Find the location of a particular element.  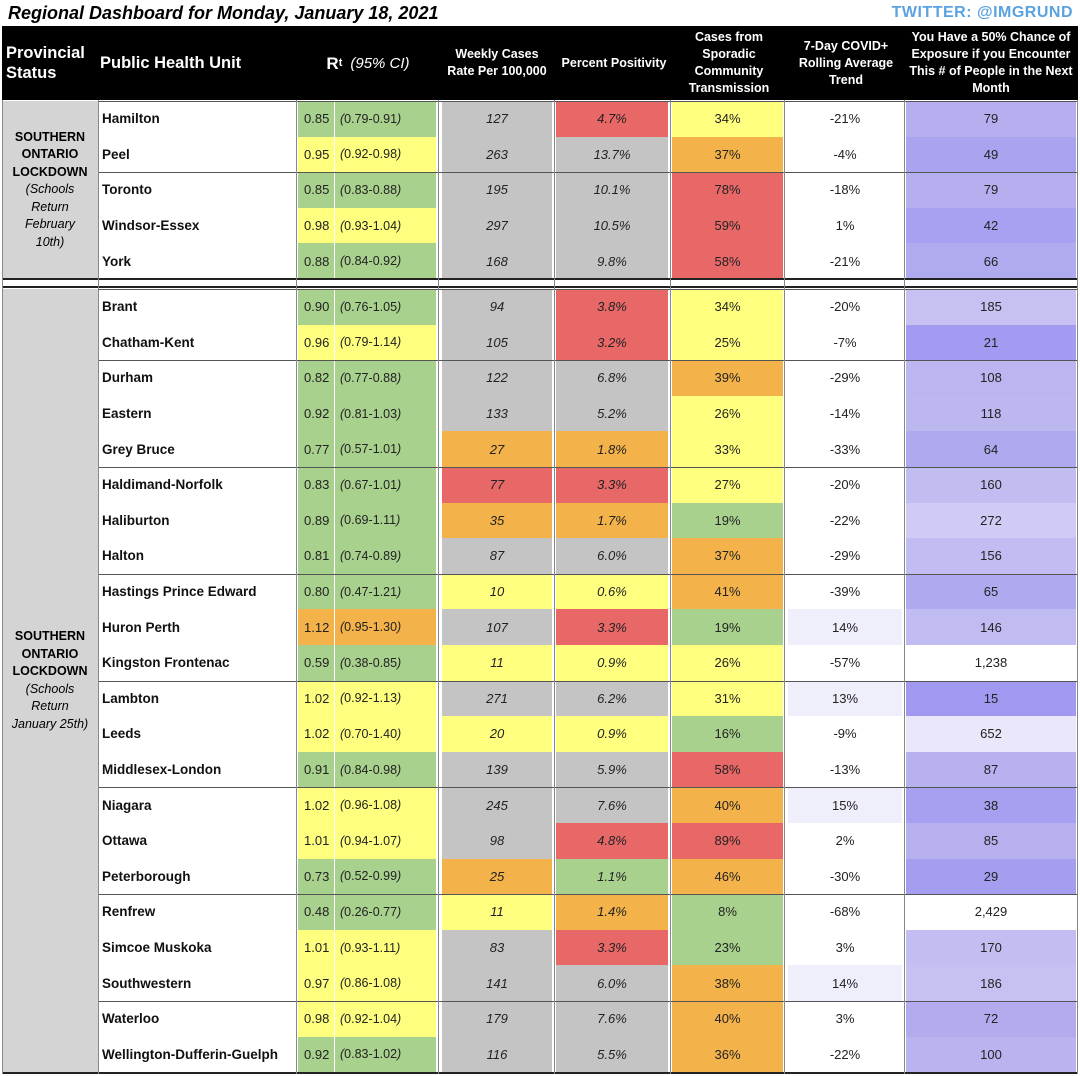

phu-name: Brant is located at coordinates (197, 307).